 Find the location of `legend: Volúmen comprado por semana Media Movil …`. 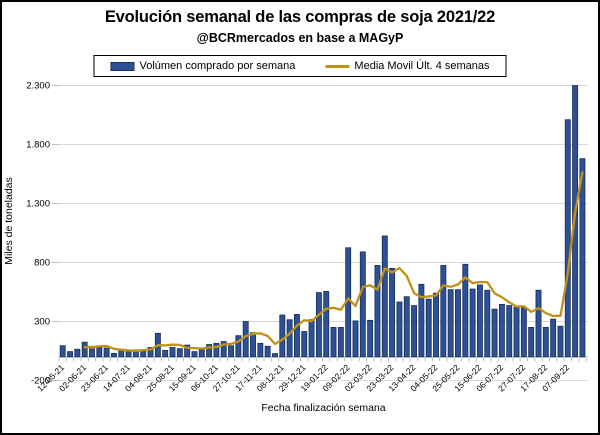

legend: Volúmen comprado por semana Media Movil … is located at coordinates (300, 66).